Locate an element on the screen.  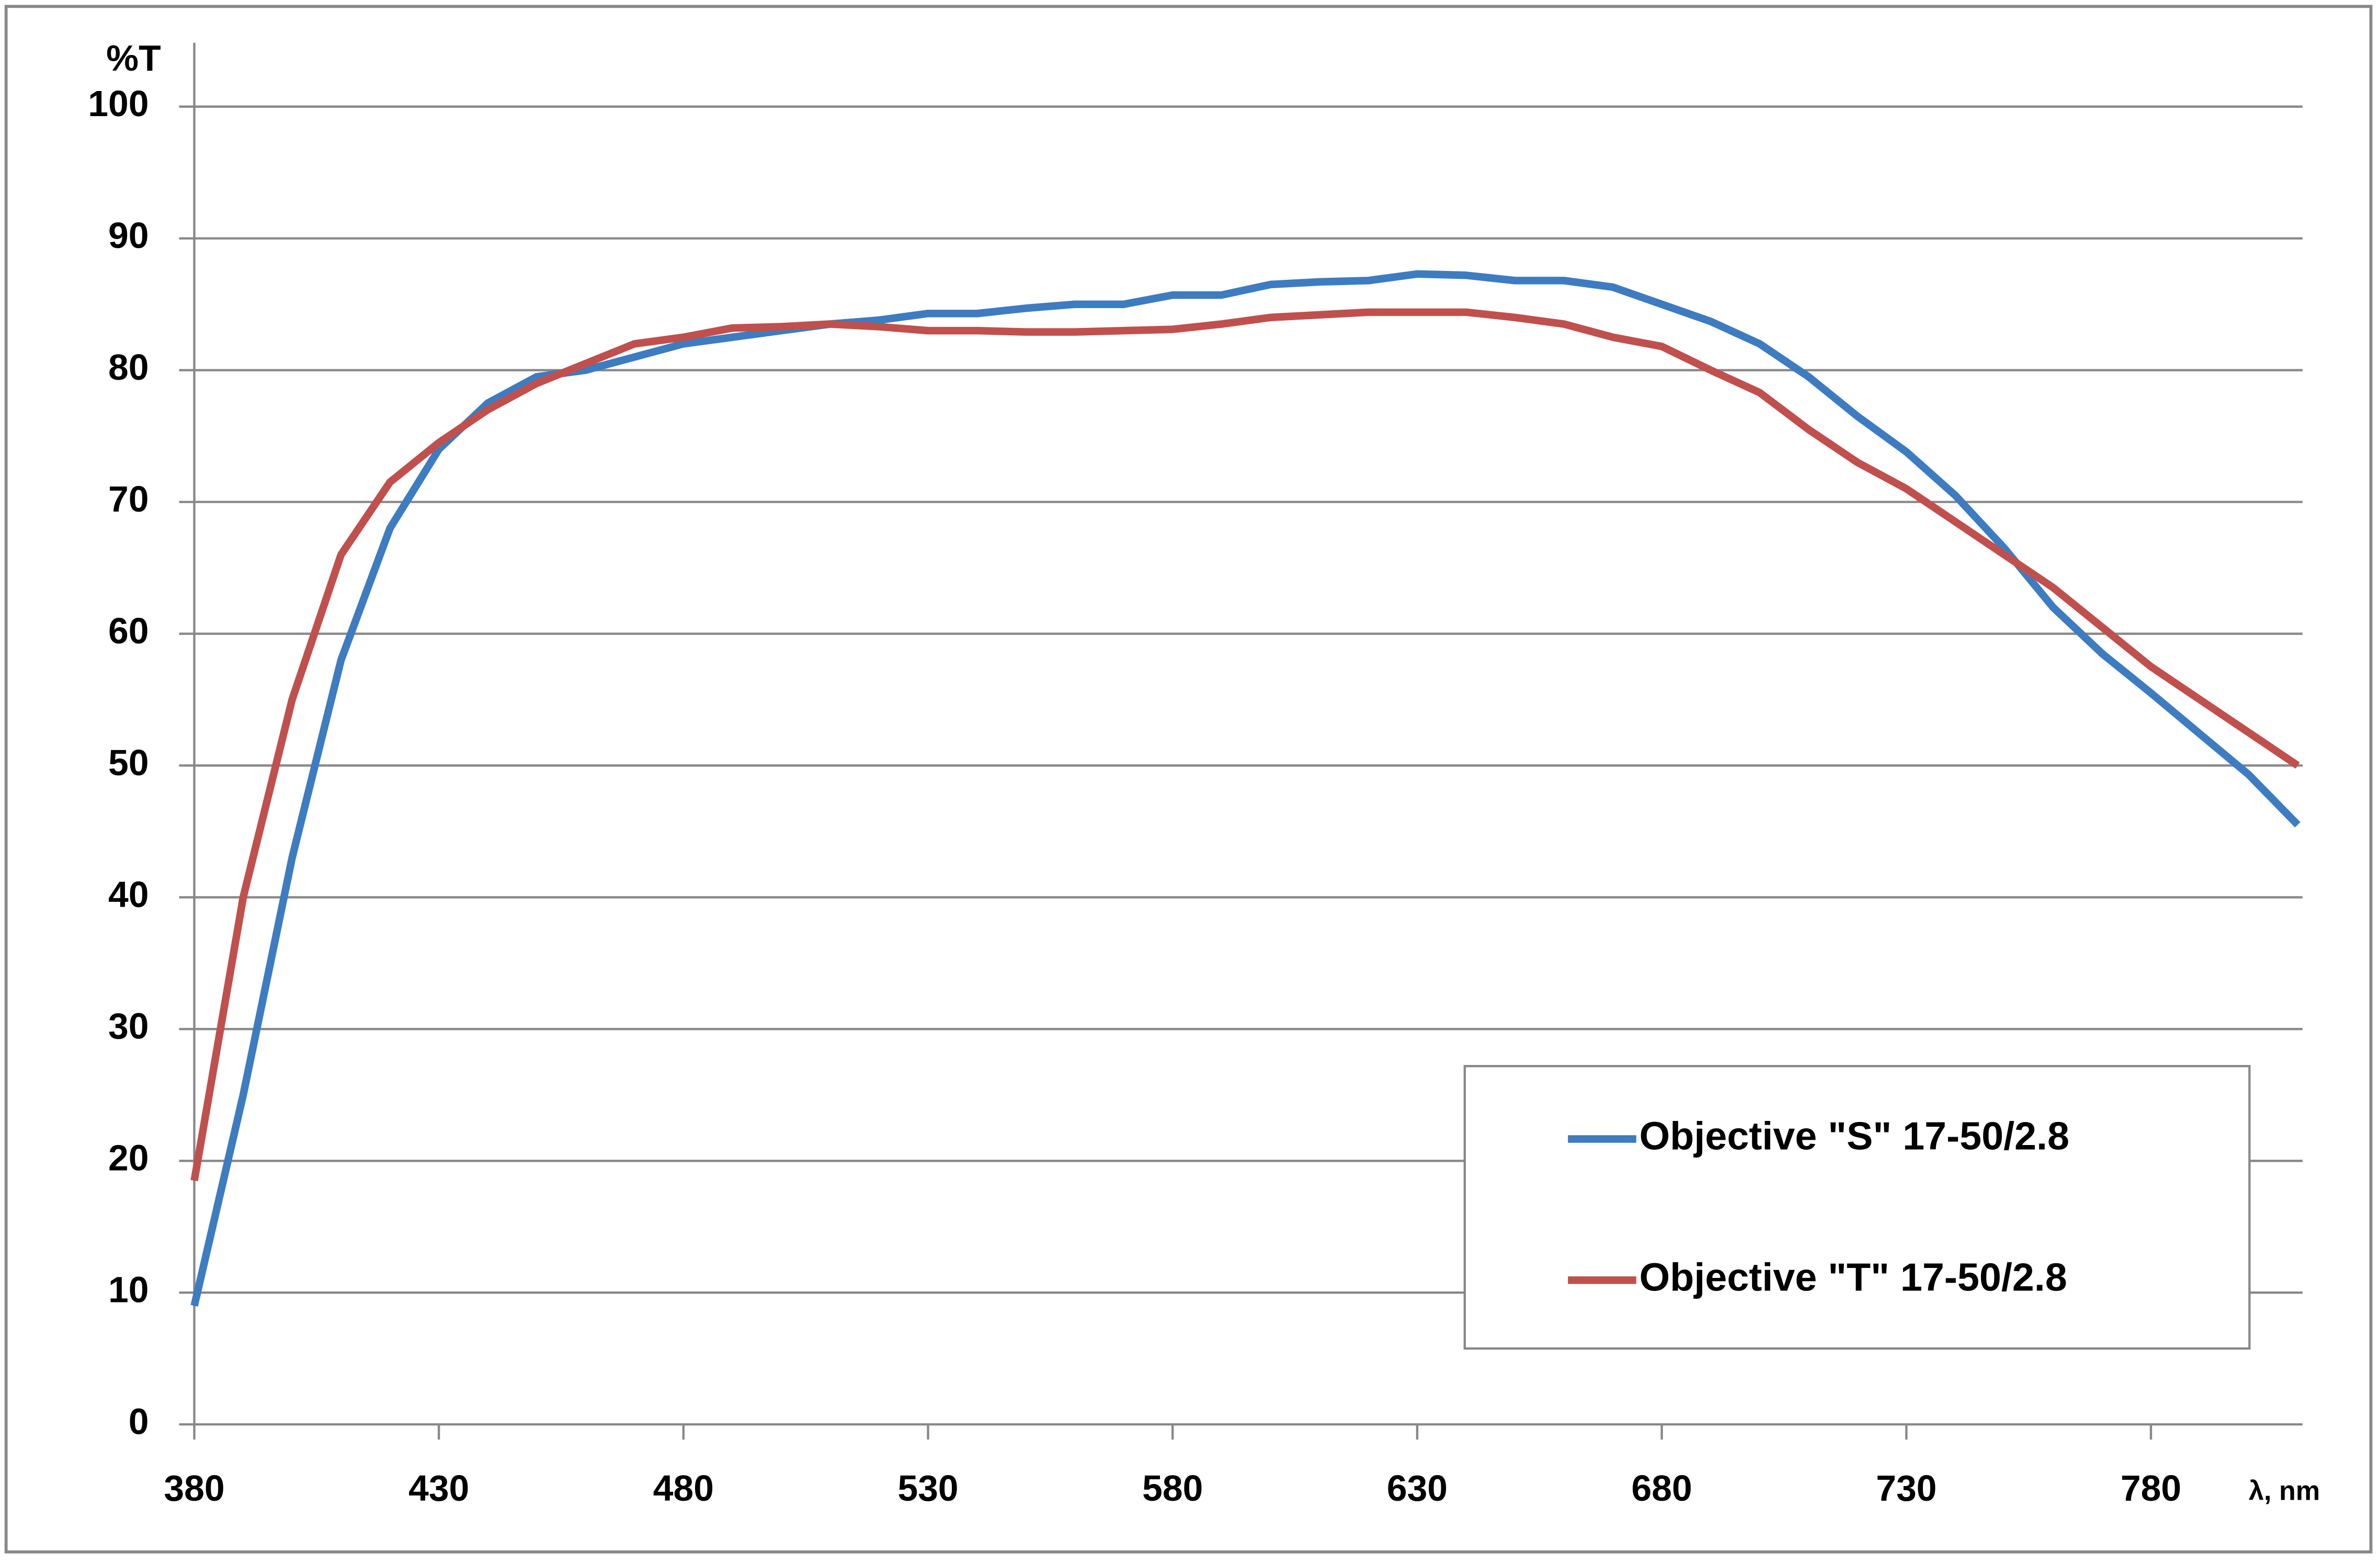
y-tick-label: 60 is located at coordinates (128, 631).